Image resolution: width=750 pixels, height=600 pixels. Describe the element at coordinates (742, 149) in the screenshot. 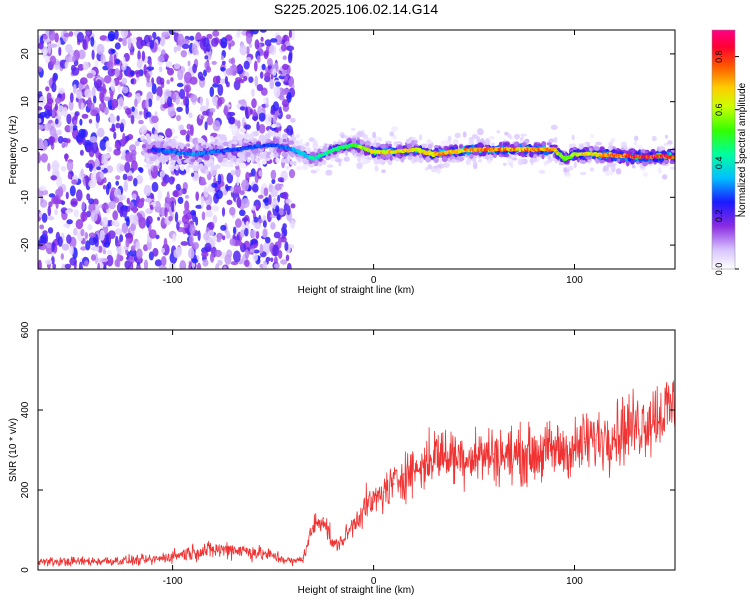

I see `colorbar-label: Normalized spectral amplitude` at that location.